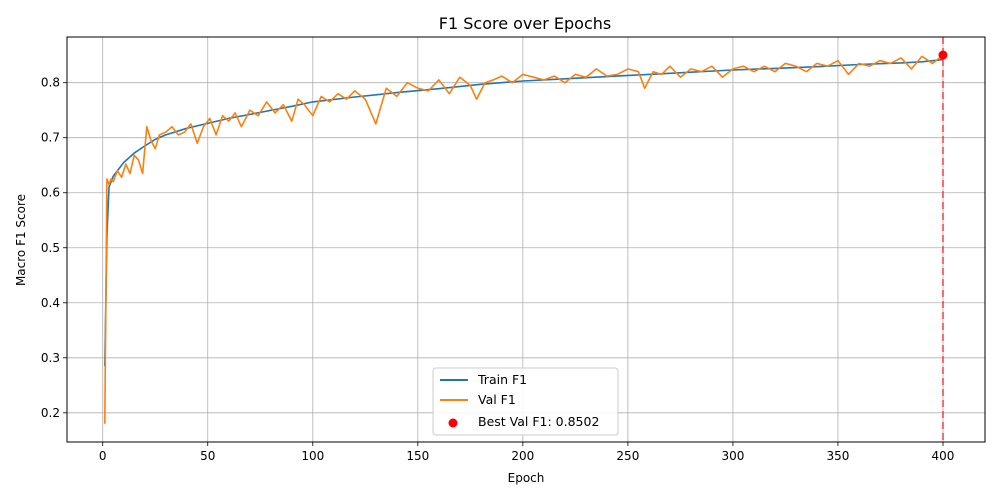 This screenshot has width=1000, height=500. Describe the element at coordinates (502, 379) in the screenshot. I see `legend-label-train: Train F1` at that location.